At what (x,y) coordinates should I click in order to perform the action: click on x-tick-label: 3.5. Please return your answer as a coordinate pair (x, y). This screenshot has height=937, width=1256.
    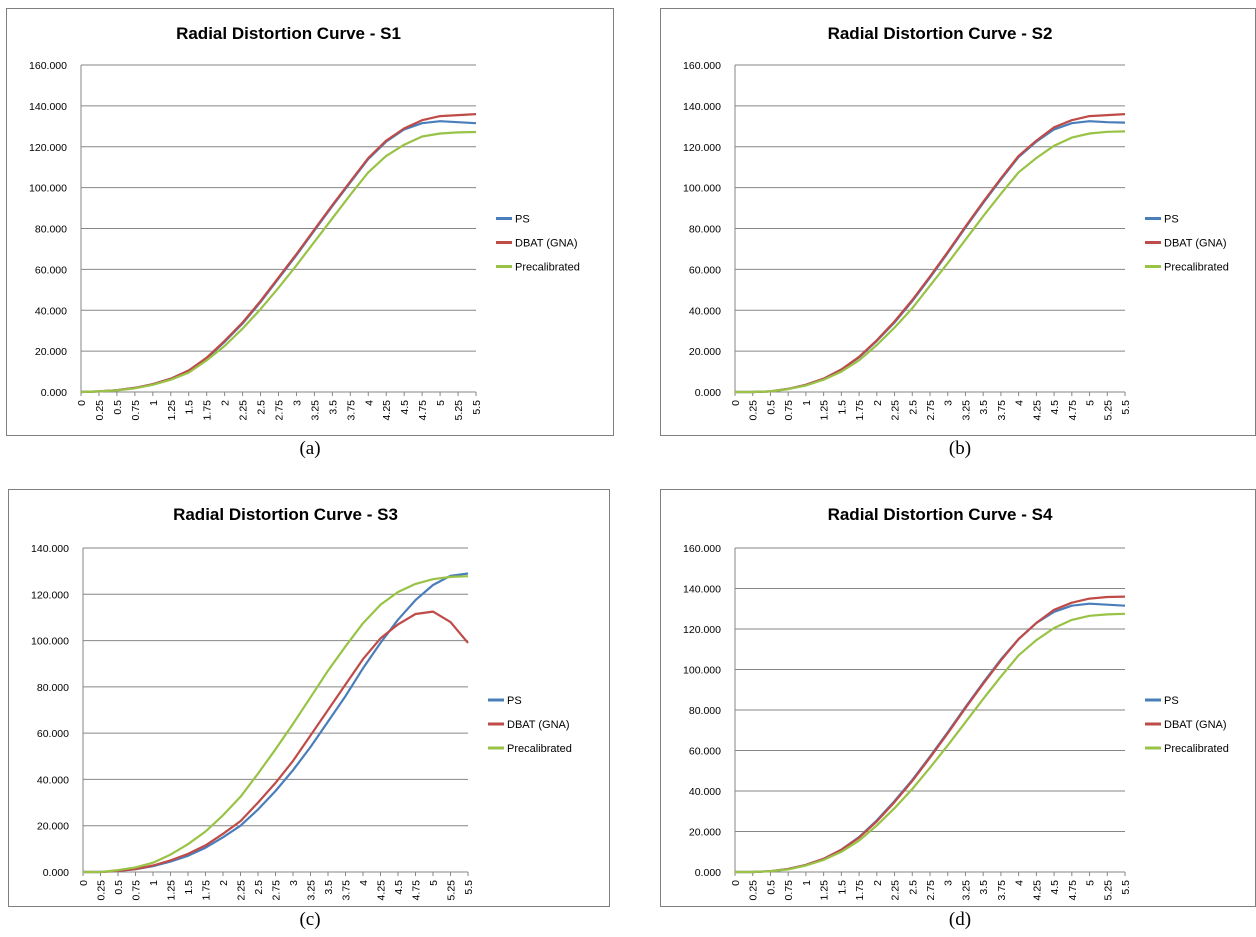
    Looking at the image, I should click on (333, 407).